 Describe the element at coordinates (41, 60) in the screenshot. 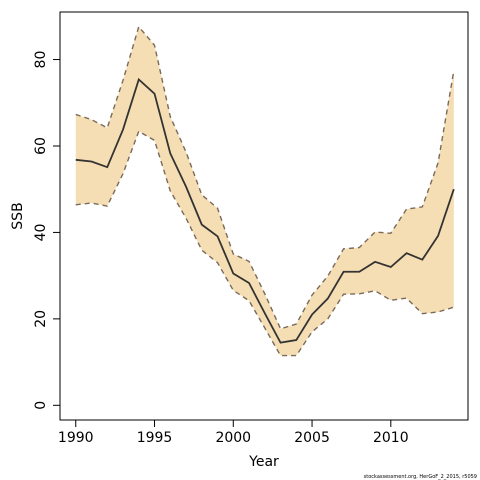

I see `y-tick-label: 80` at that location.